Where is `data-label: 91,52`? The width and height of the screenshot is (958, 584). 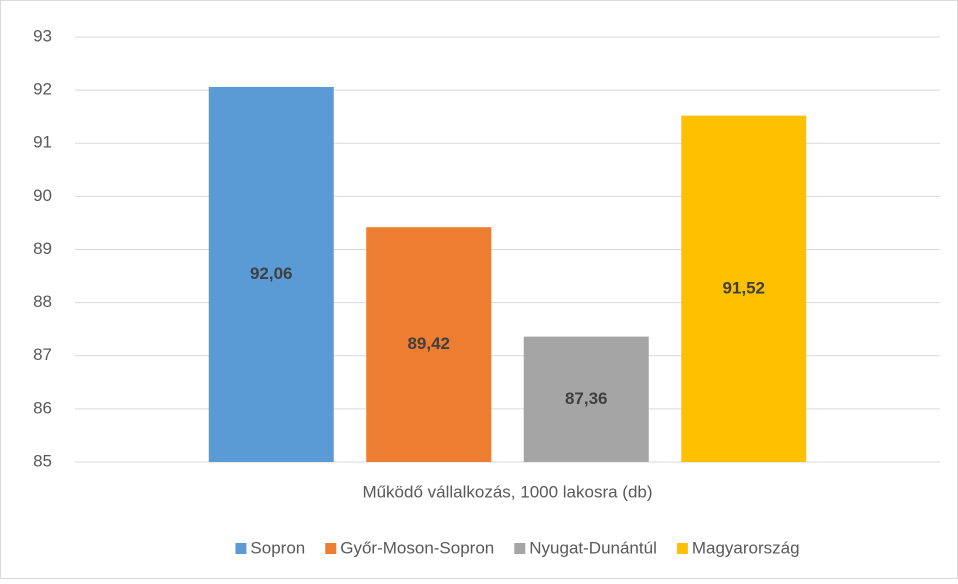
data-label: 91,52 is located at coordinates (743, 287).